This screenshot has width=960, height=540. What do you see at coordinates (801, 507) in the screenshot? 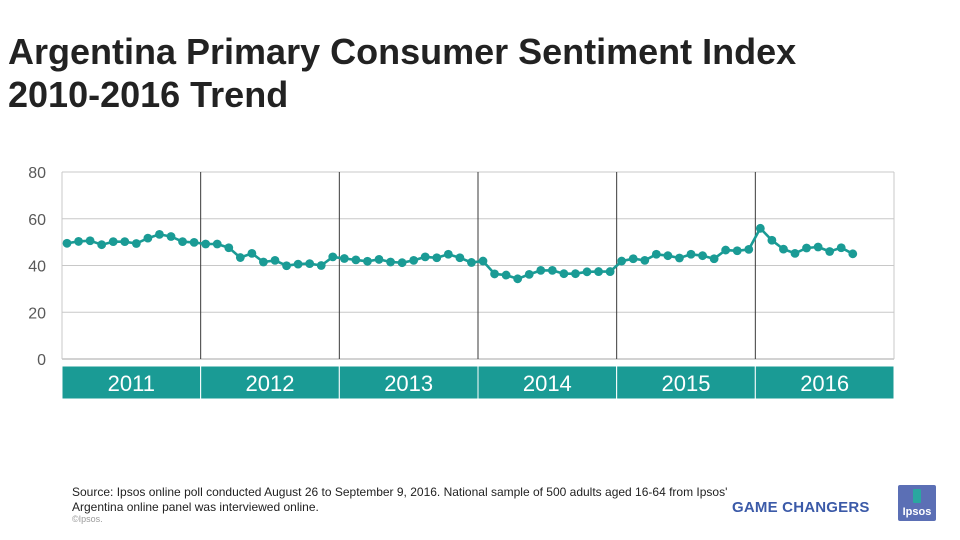
I see `game-changers-tagline: GAME CHANGERS` at bounding box center [801, 507].